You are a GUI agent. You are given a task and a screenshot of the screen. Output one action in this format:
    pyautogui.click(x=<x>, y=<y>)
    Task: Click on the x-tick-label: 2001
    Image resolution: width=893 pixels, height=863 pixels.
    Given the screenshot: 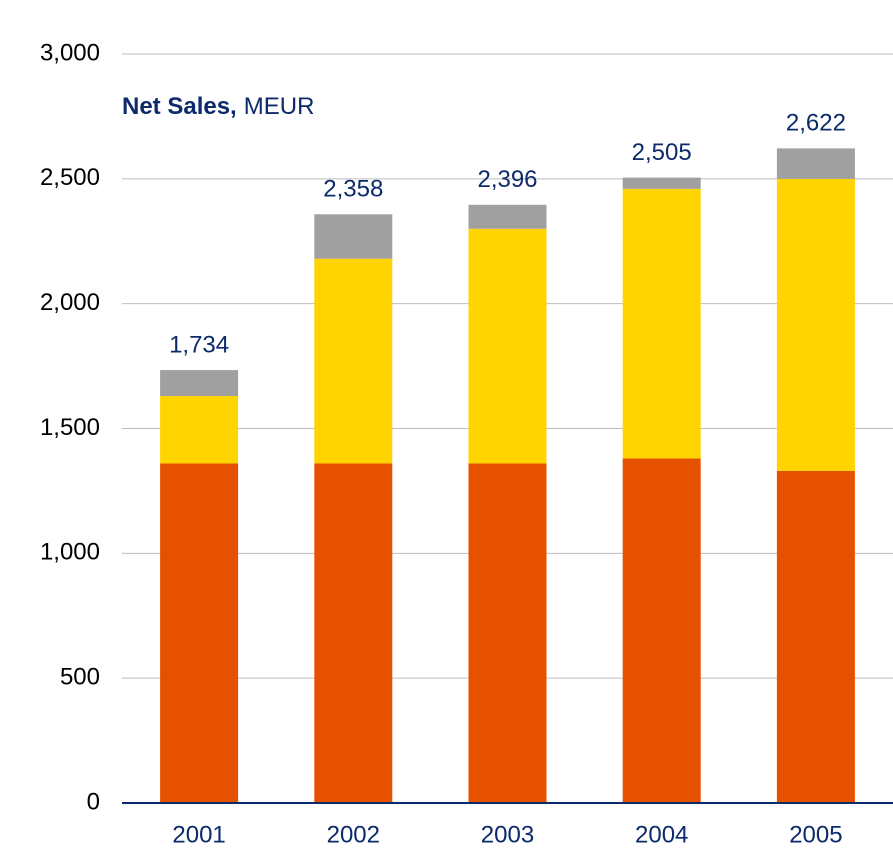 What is the action you would take?
    pyautogui.click(x=198, y=834)
    